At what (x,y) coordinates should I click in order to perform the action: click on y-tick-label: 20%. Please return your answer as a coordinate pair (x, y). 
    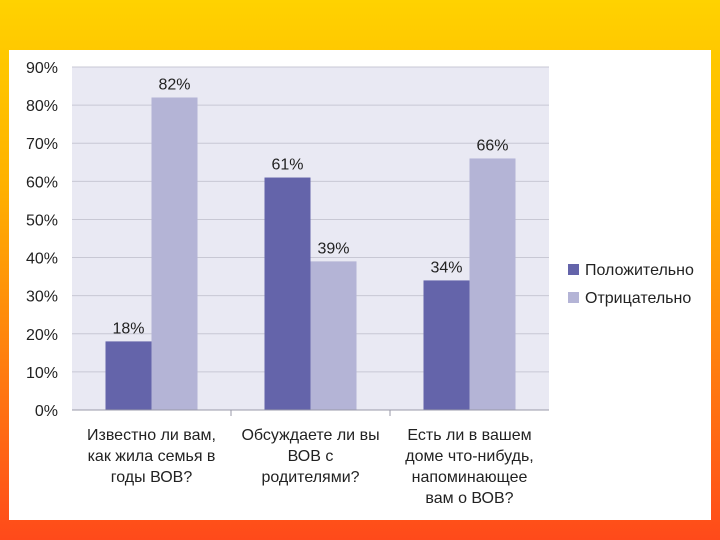
    Looking at the image, I should click on (42, 335).